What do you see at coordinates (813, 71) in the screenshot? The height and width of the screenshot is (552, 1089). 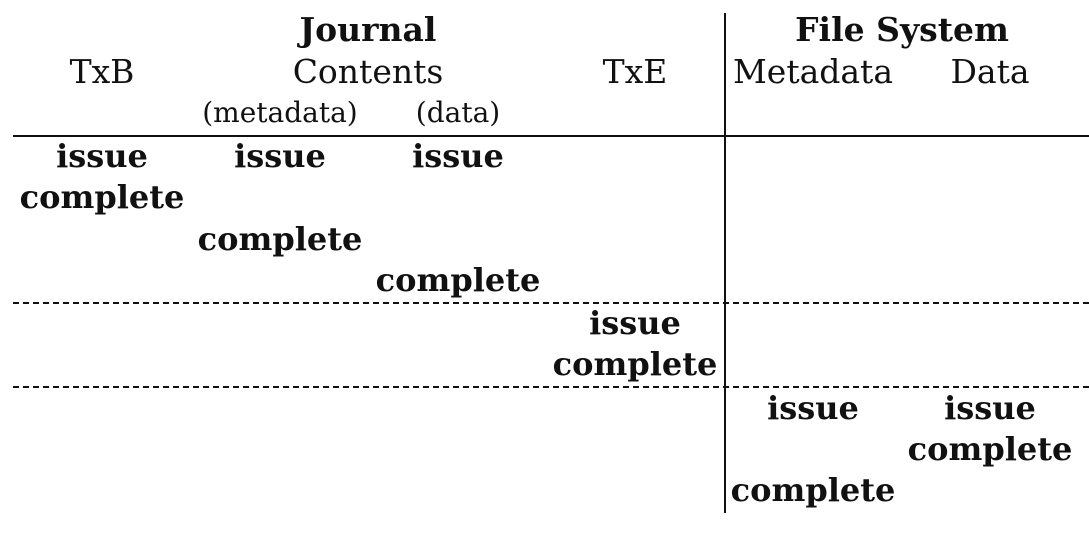 I see `column-fs-metadata: Metadata` at bounding box center [813, 71].